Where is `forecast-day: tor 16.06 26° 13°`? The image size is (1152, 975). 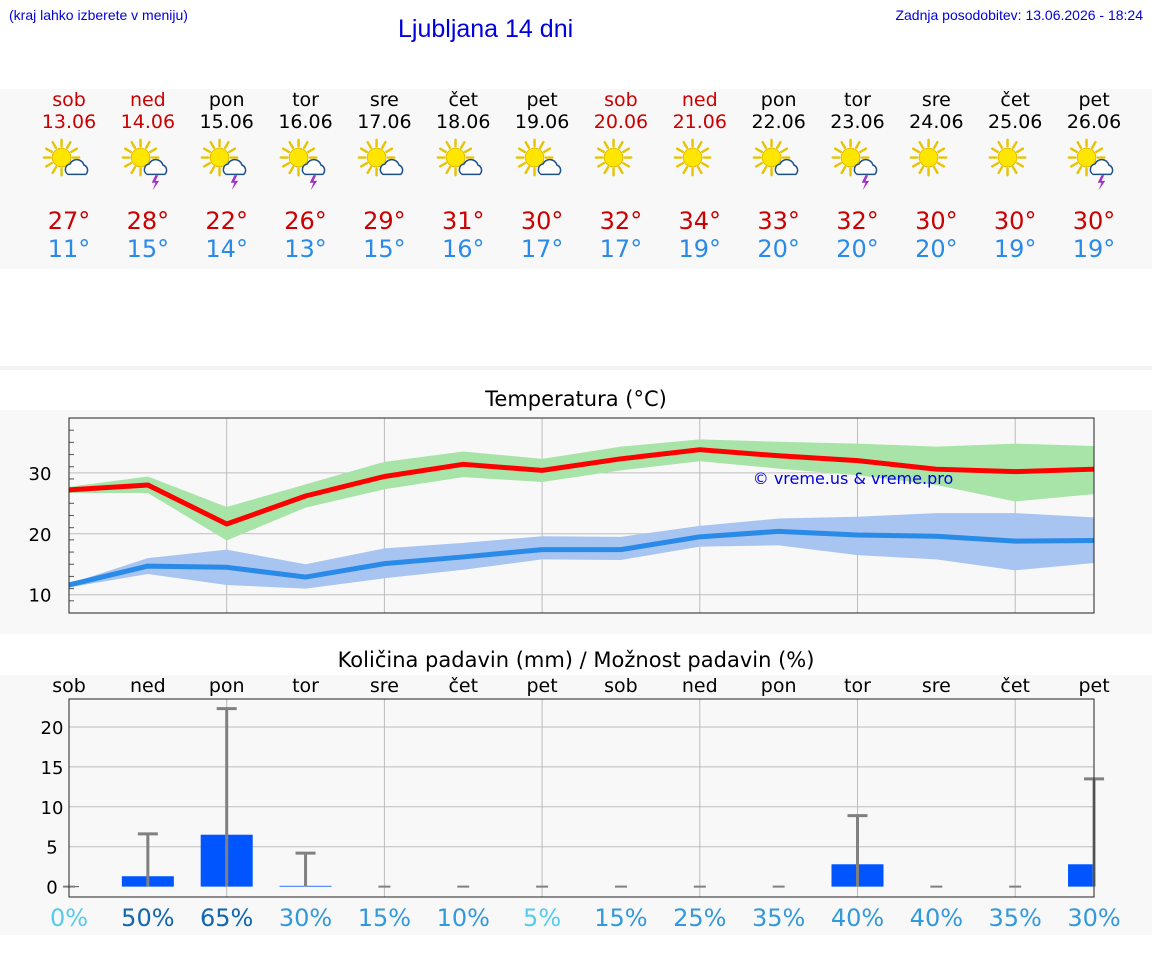
forecast-day: tor 16.06 26° 13° is located at coordinates (306, 176).